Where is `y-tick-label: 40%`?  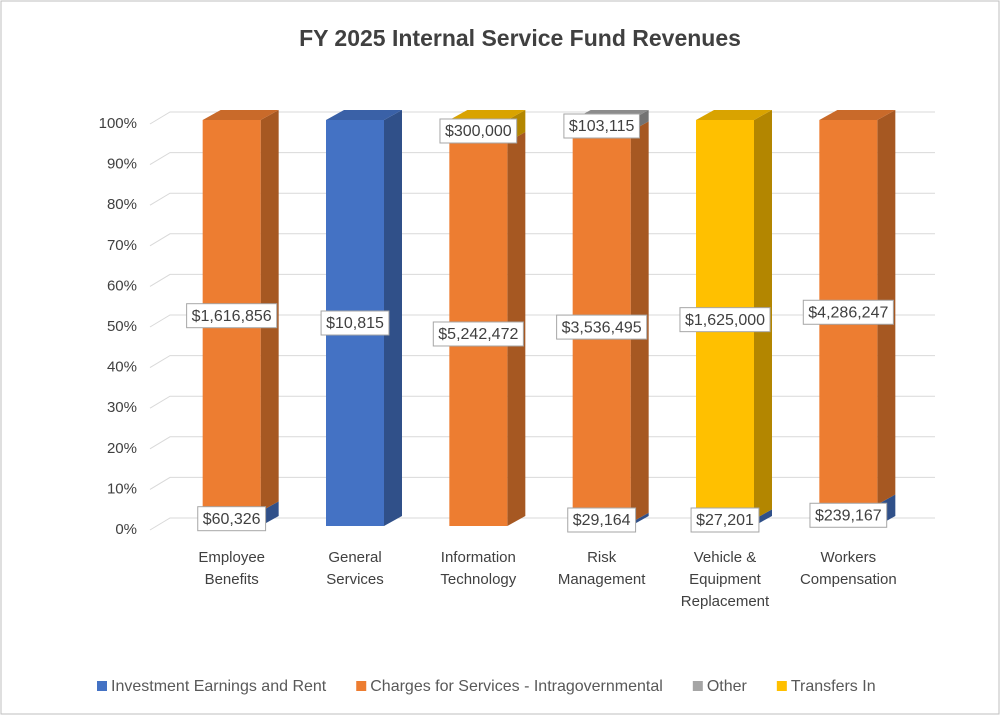
y-tick-label: 40% is located at coordinates (122, 367).